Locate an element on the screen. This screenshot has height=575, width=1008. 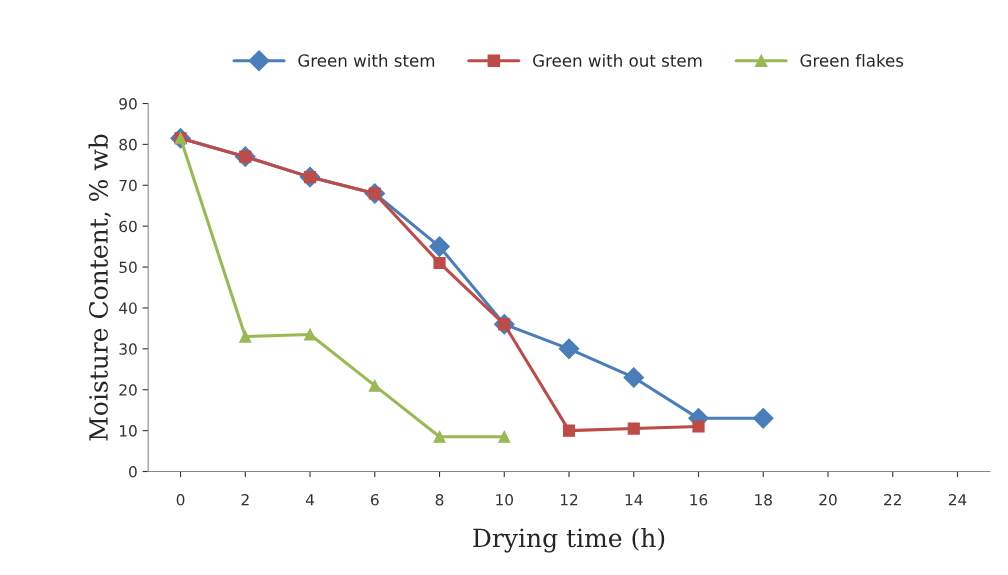
legend-label: Green flakes is located at coordinates (852, 60).